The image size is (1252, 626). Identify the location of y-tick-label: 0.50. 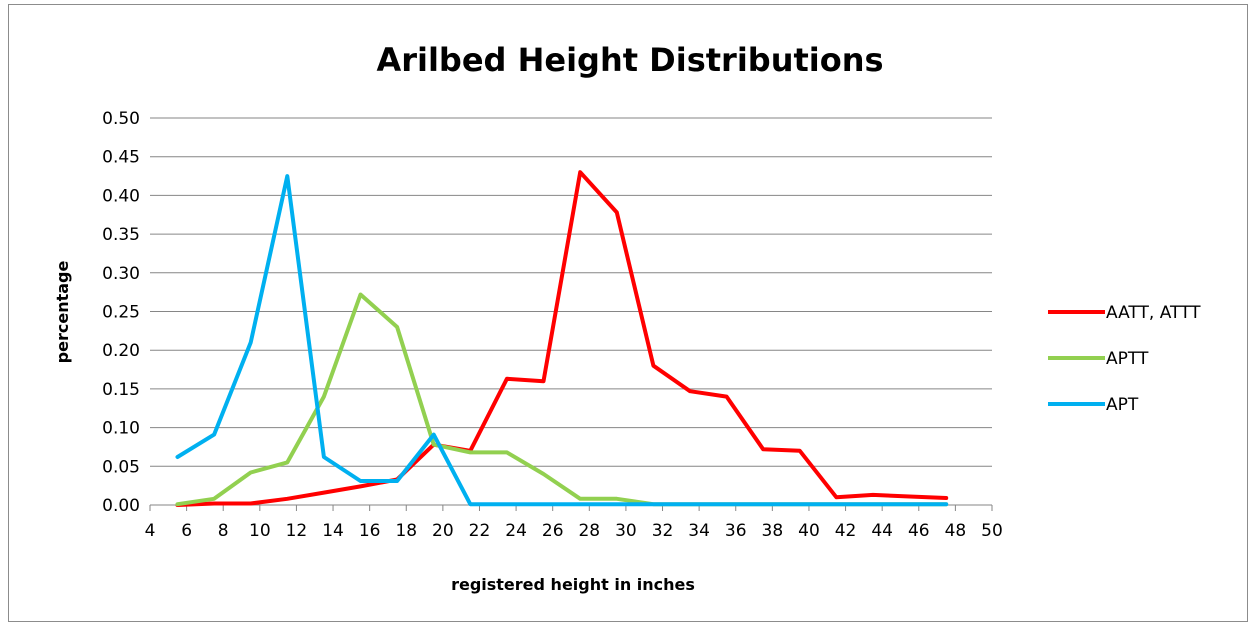
(121, 119).